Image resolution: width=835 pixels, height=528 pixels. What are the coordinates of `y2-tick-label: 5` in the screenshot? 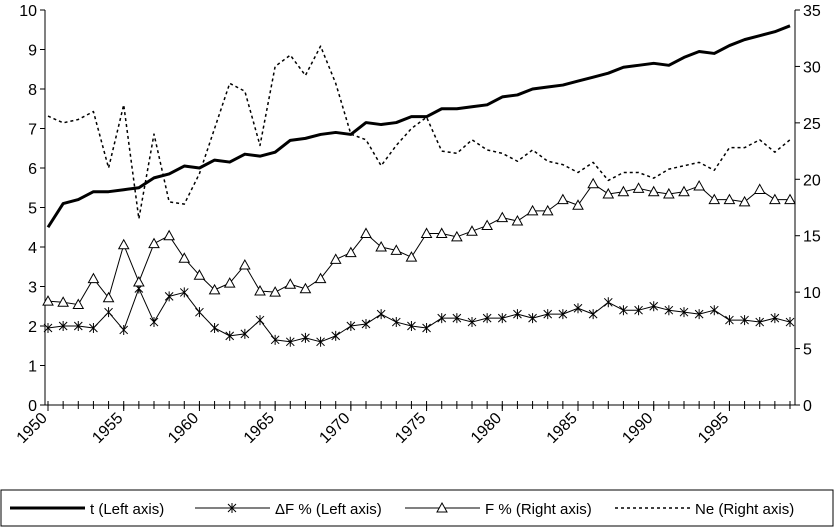 It's located at (807, 350).